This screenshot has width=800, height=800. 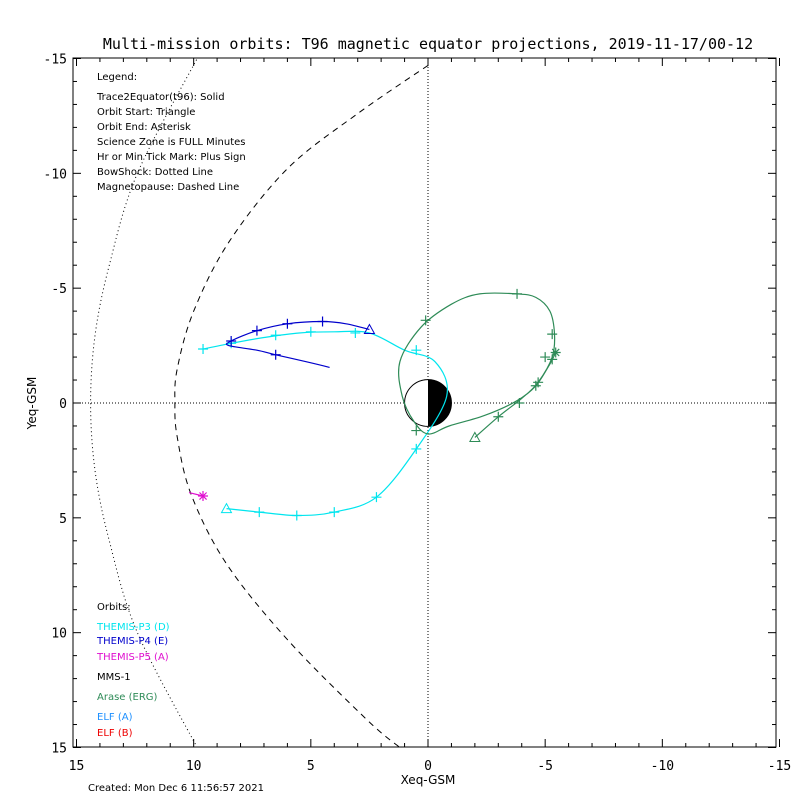 What do you see at coordinates (203, 496) in the screenshot?
I see `orbit-end-themis-p5-a` at bounding box center [203, 496].